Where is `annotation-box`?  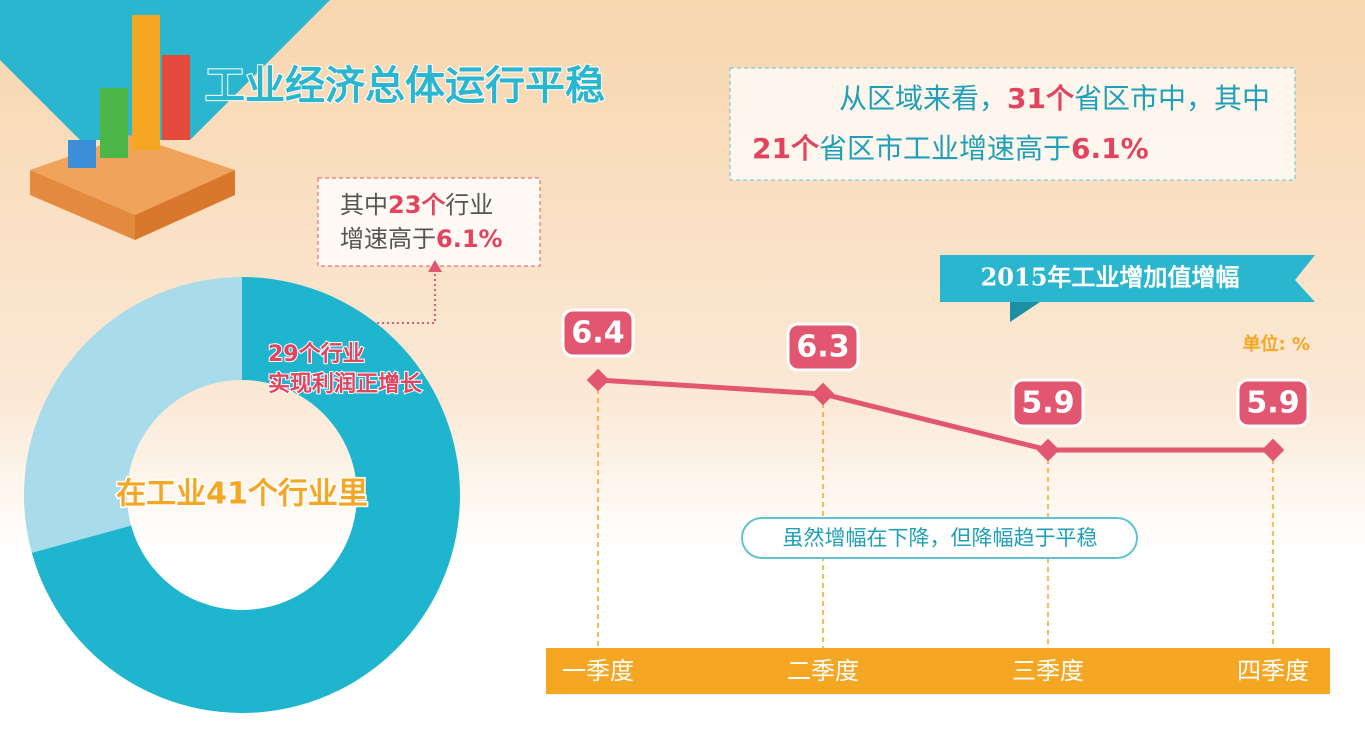 annotation-box is located at coordinates (429, 222).